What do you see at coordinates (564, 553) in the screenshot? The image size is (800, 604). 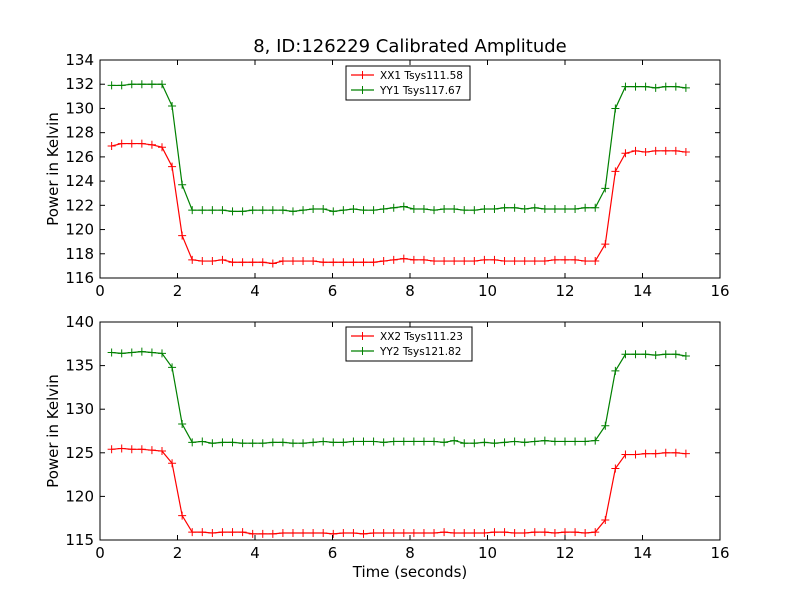 I see `x-tick-label: 12` at bounding box center [564, 553].